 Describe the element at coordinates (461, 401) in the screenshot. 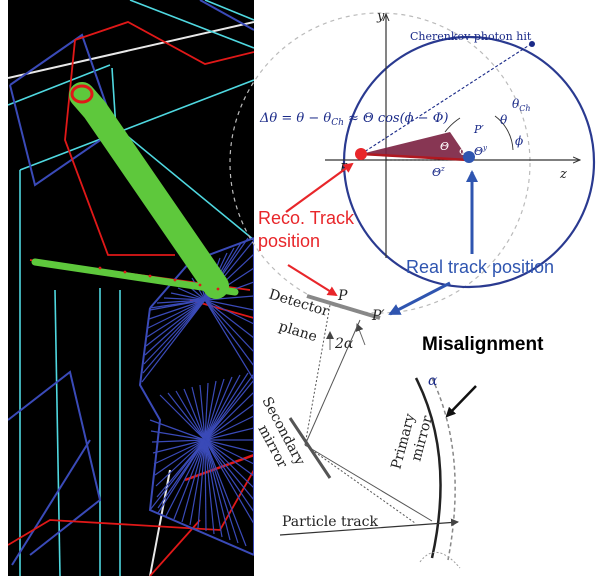

I see `black-arrow-icon` at that location.